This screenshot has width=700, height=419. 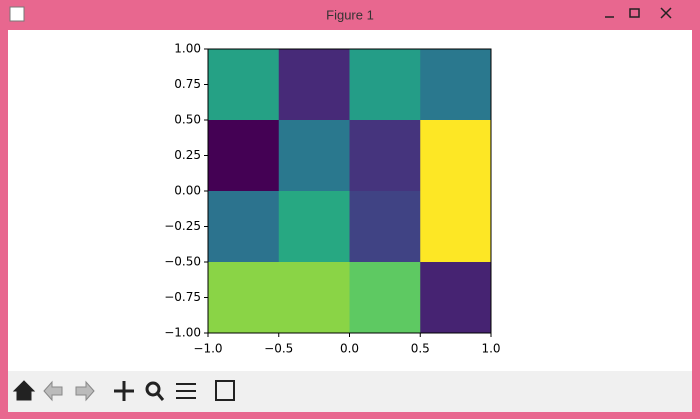 I want to click on y-tick-label: −0.25, so click(x=182, y=226).